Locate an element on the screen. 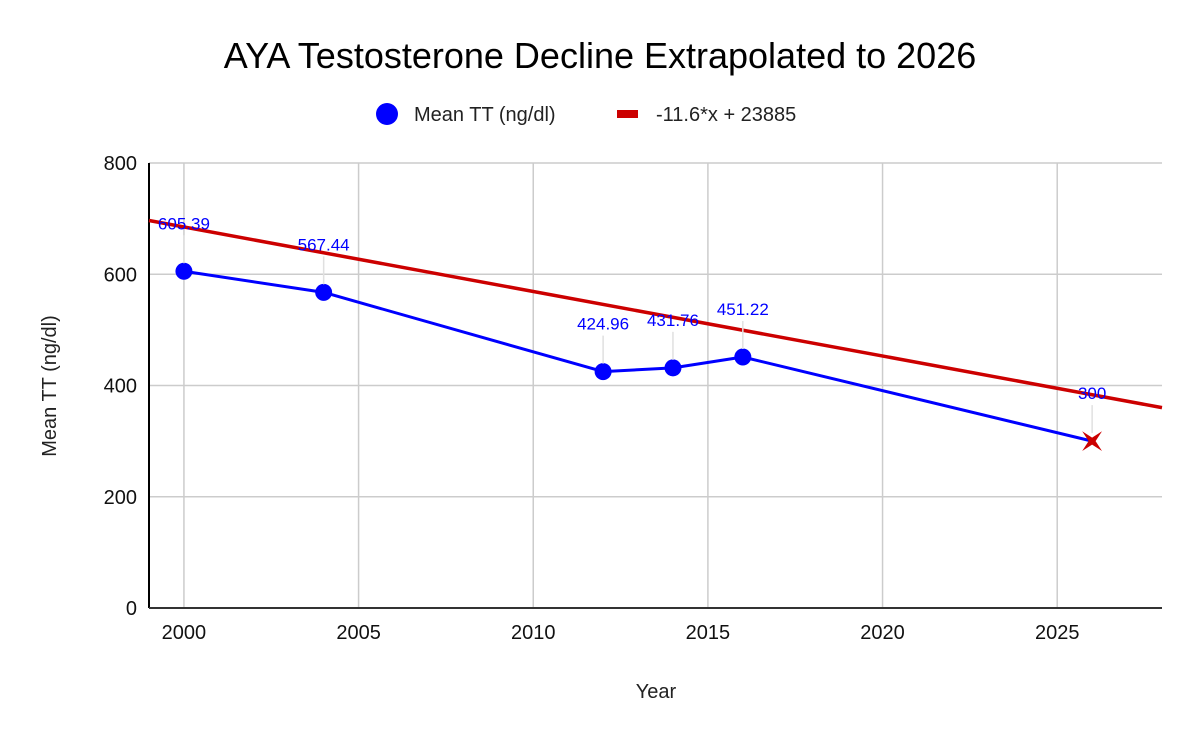  x-axis-label: Year is located at coordinates (656, 692).